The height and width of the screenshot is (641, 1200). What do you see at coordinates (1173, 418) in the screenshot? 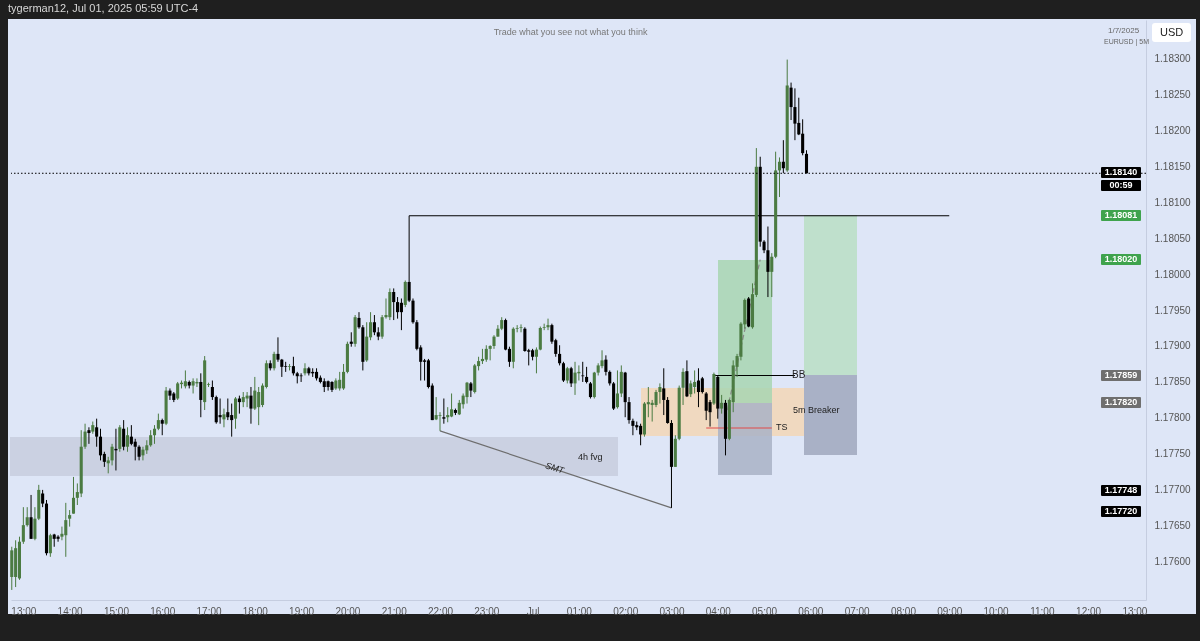
I see `y-tick-label: 1.17800` at bounding box center [1173, 418].